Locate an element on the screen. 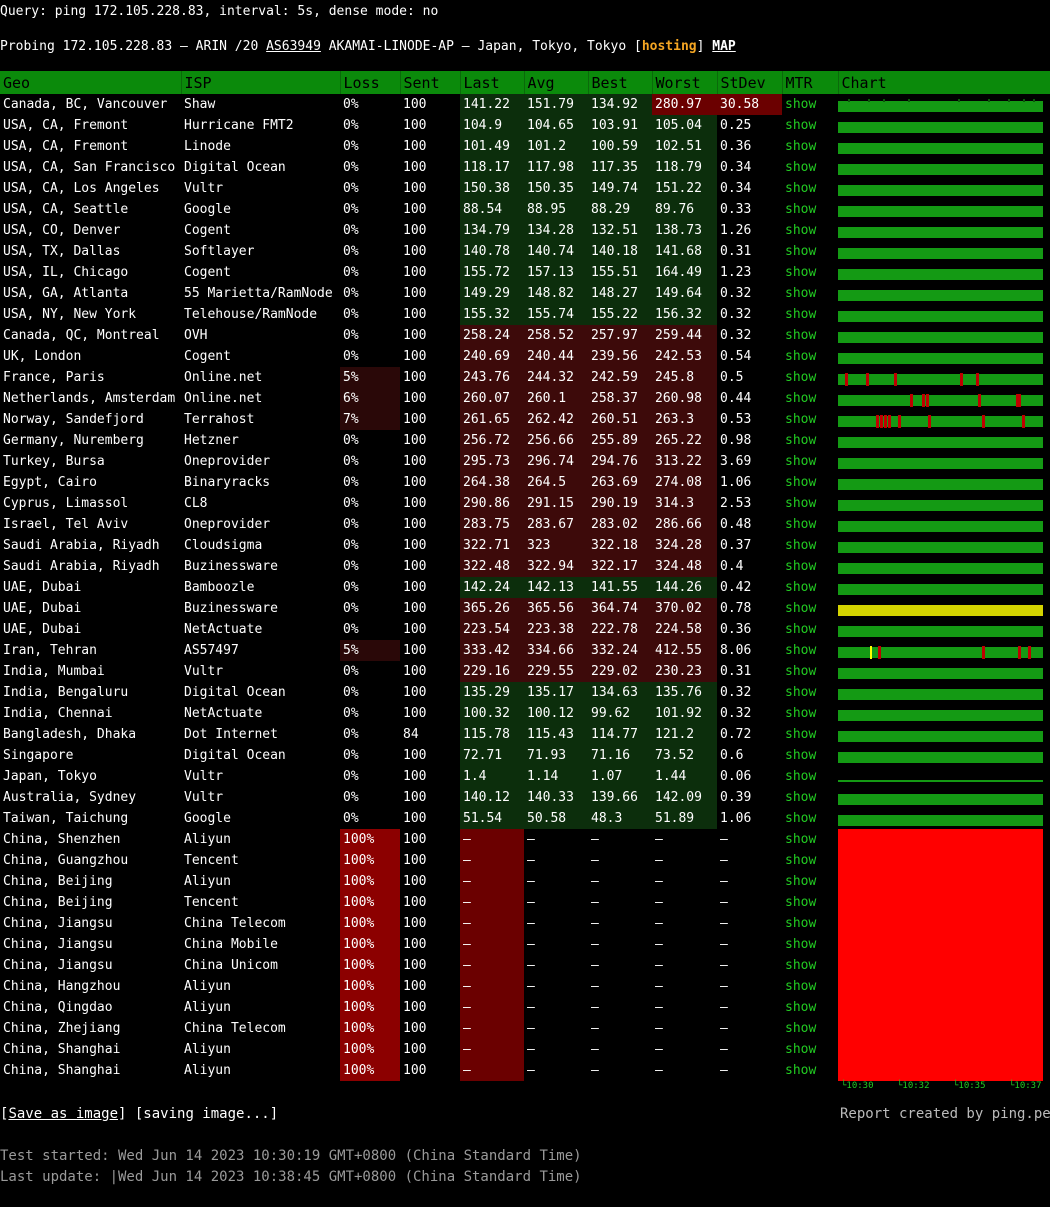  avg-cell: 100.12 is located at coordinates (556, 713).